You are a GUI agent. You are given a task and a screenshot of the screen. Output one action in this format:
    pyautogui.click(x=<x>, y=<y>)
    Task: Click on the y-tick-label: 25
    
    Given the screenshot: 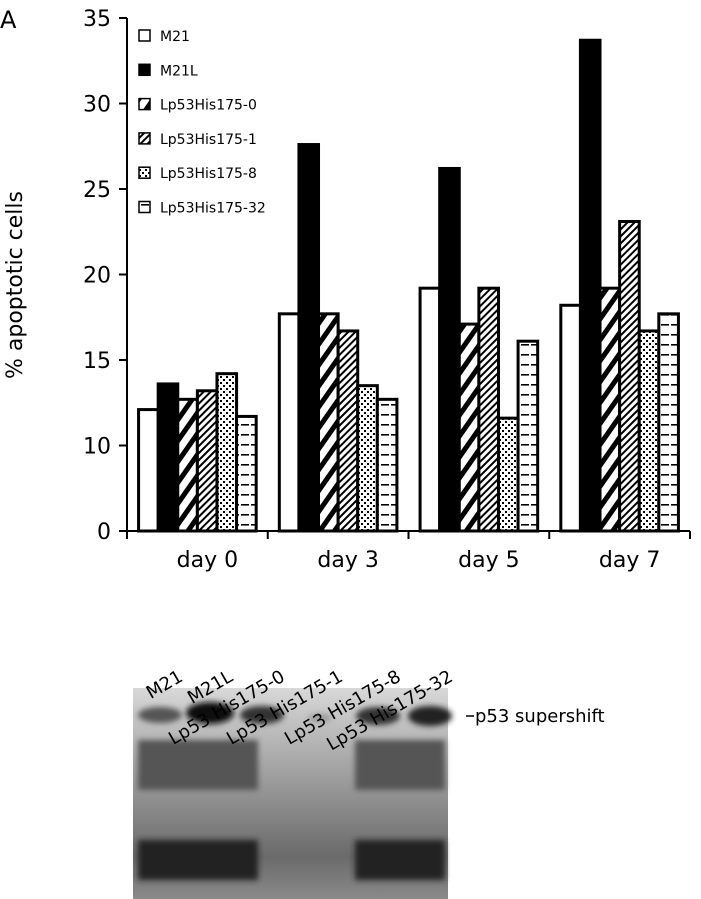 What is the action you would take?
    pyautogui.click(x=97, y=190)
    